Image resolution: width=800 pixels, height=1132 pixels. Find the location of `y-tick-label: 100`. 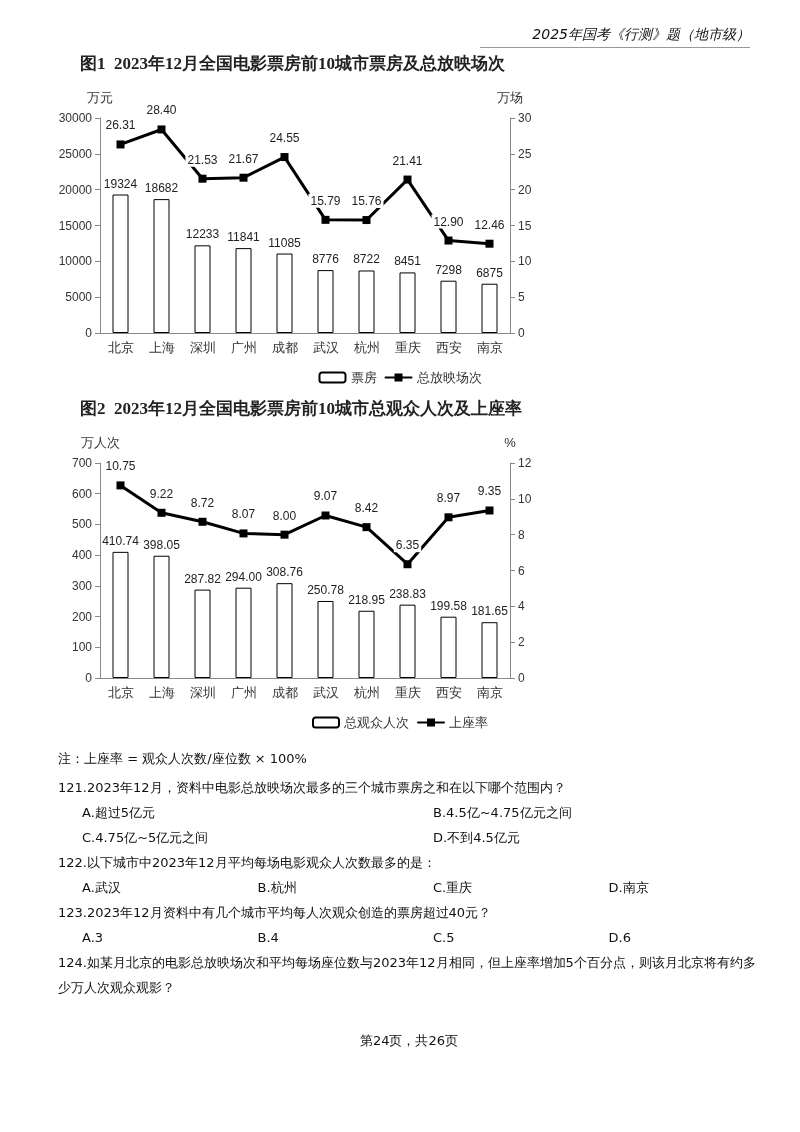

y-tick-label: 100 is located at coordinates (82, 647).